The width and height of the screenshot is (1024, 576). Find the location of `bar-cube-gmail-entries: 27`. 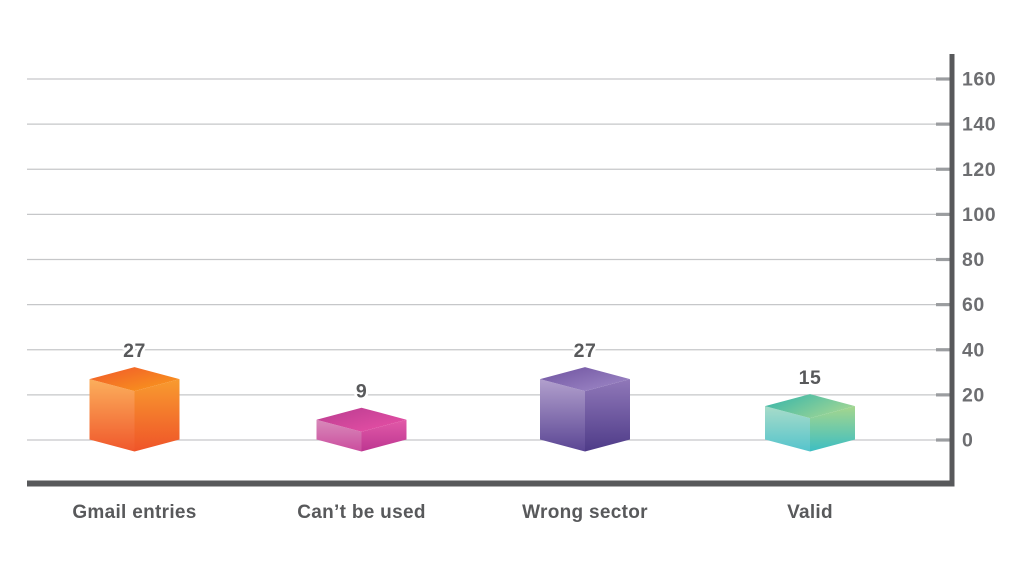

bar-cube-gmail-entries: 27 is located at coordinates (134, 395).